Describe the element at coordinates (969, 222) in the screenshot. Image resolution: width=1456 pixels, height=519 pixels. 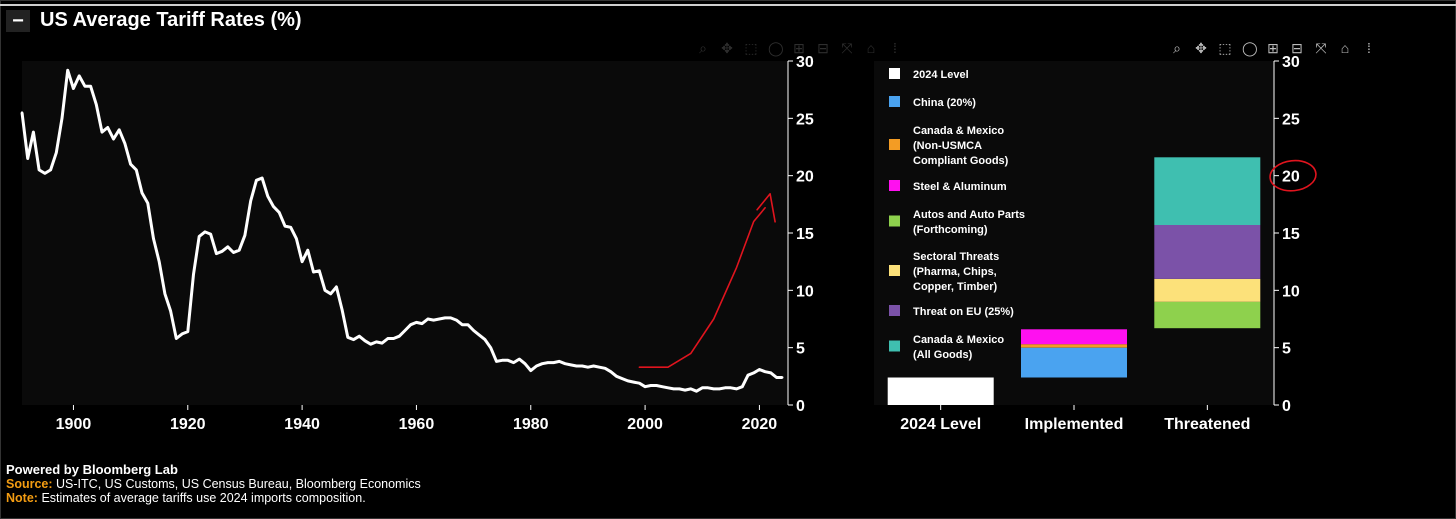
I see `legend-label: Autos and Auto Parts (Forthcoming)` at that location.